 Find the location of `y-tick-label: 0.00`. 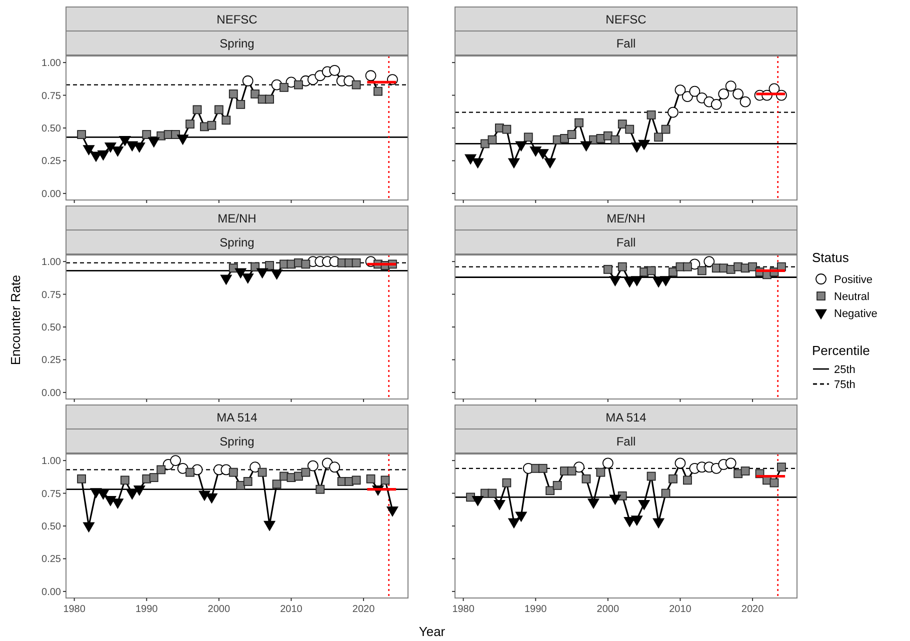

y-tick-label: 0.00 is located at coordinates (52, 393).